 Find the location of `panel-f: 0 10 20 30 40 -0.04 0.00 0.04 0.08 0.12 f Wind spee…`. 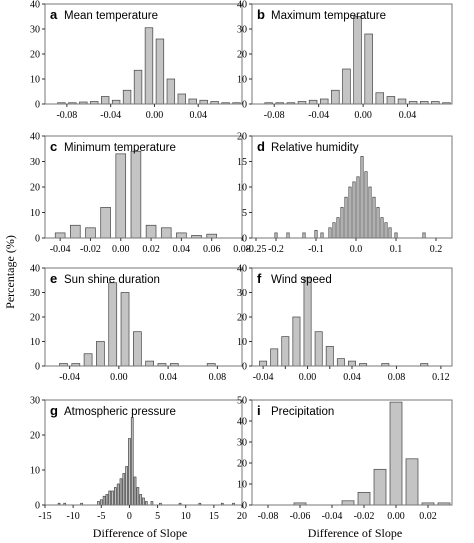

panel-f: 0 10 20 30 40 -0.04 0.00 0.04 0.08 0.12 f Wind spee… is located at coordinates (345, 323).